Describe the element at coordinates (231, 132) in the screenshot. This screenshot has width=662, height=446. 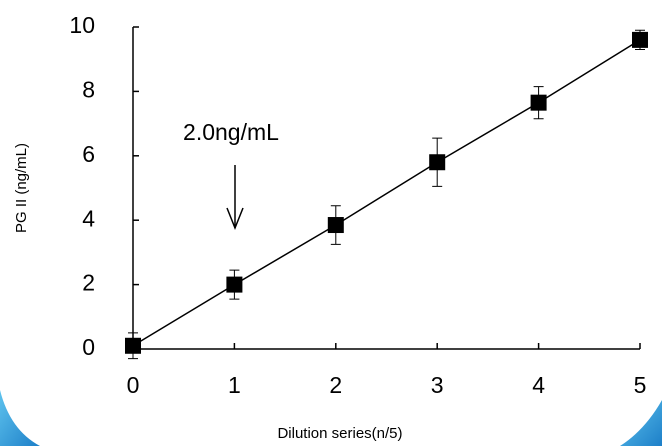
I see `annotation: 2.0ng/mL` at that location.